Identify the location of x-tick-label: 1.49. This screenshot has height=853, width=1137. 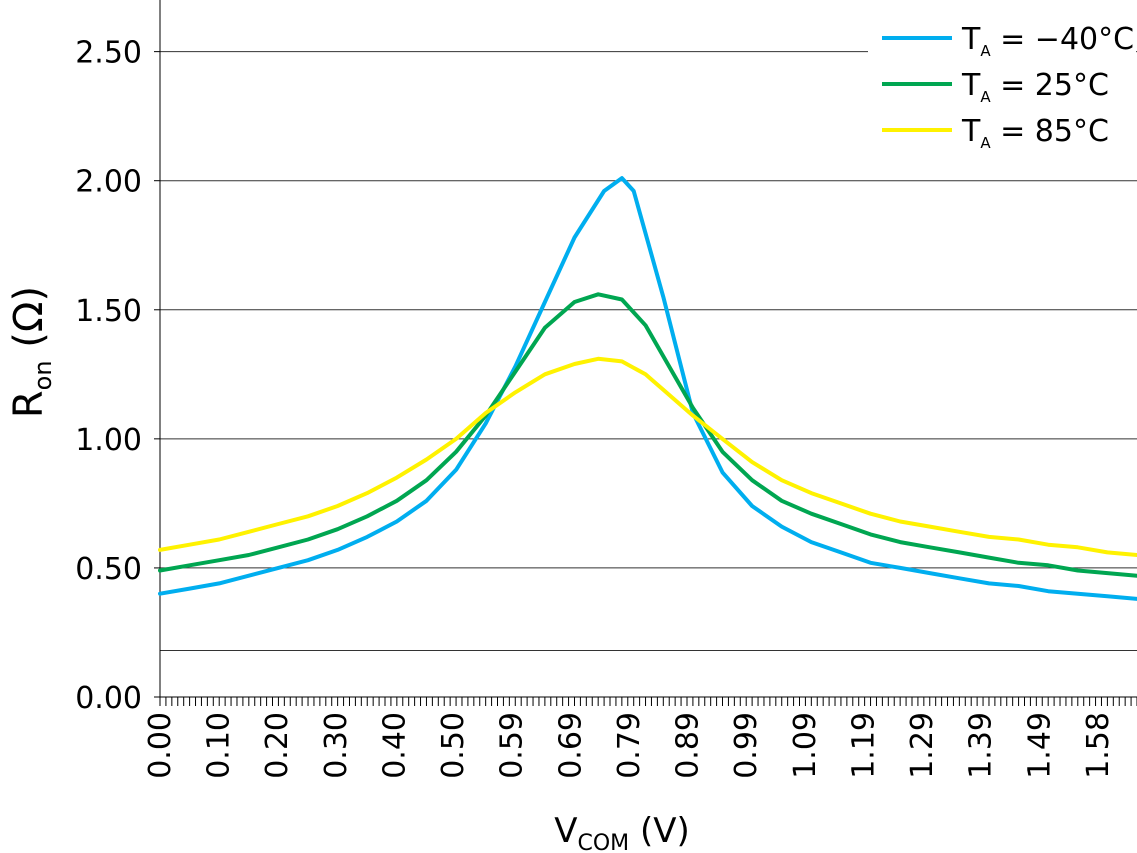
(1039, 745).